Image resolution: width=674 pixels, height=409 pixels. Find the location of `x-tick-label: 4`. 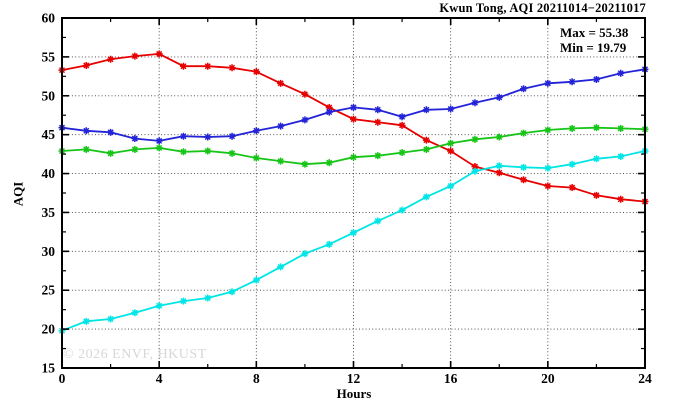

x-tick-label: 4 is located at coordinates (159, 378).